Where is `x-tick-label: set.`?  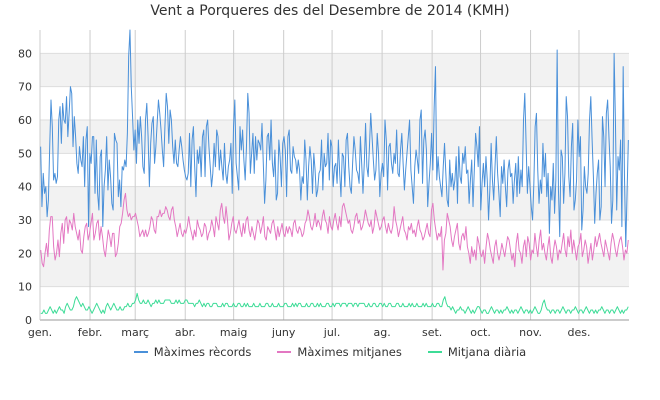 x-tick-label: set. is located at coordinates (432, 332).